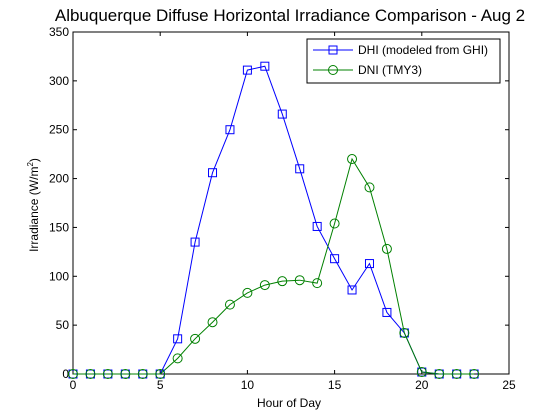 The height and width of the screenshot is (420, 560). I want to click on x-tick-label: 10, so click(248, 385).